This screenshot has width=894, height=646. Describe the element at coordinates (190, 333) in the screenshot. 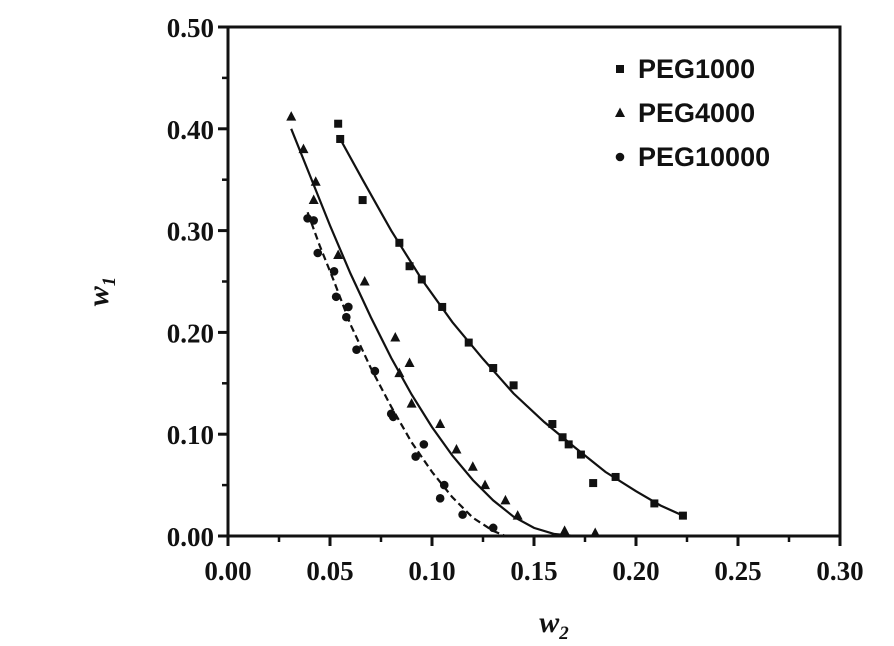

I see `y-tick-label: 0.20` at that location.